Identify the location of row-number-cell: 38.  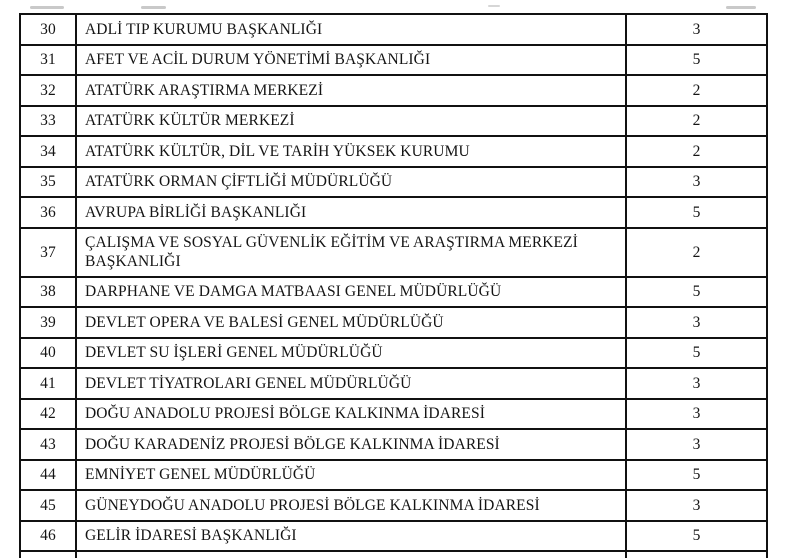
(49, 291).